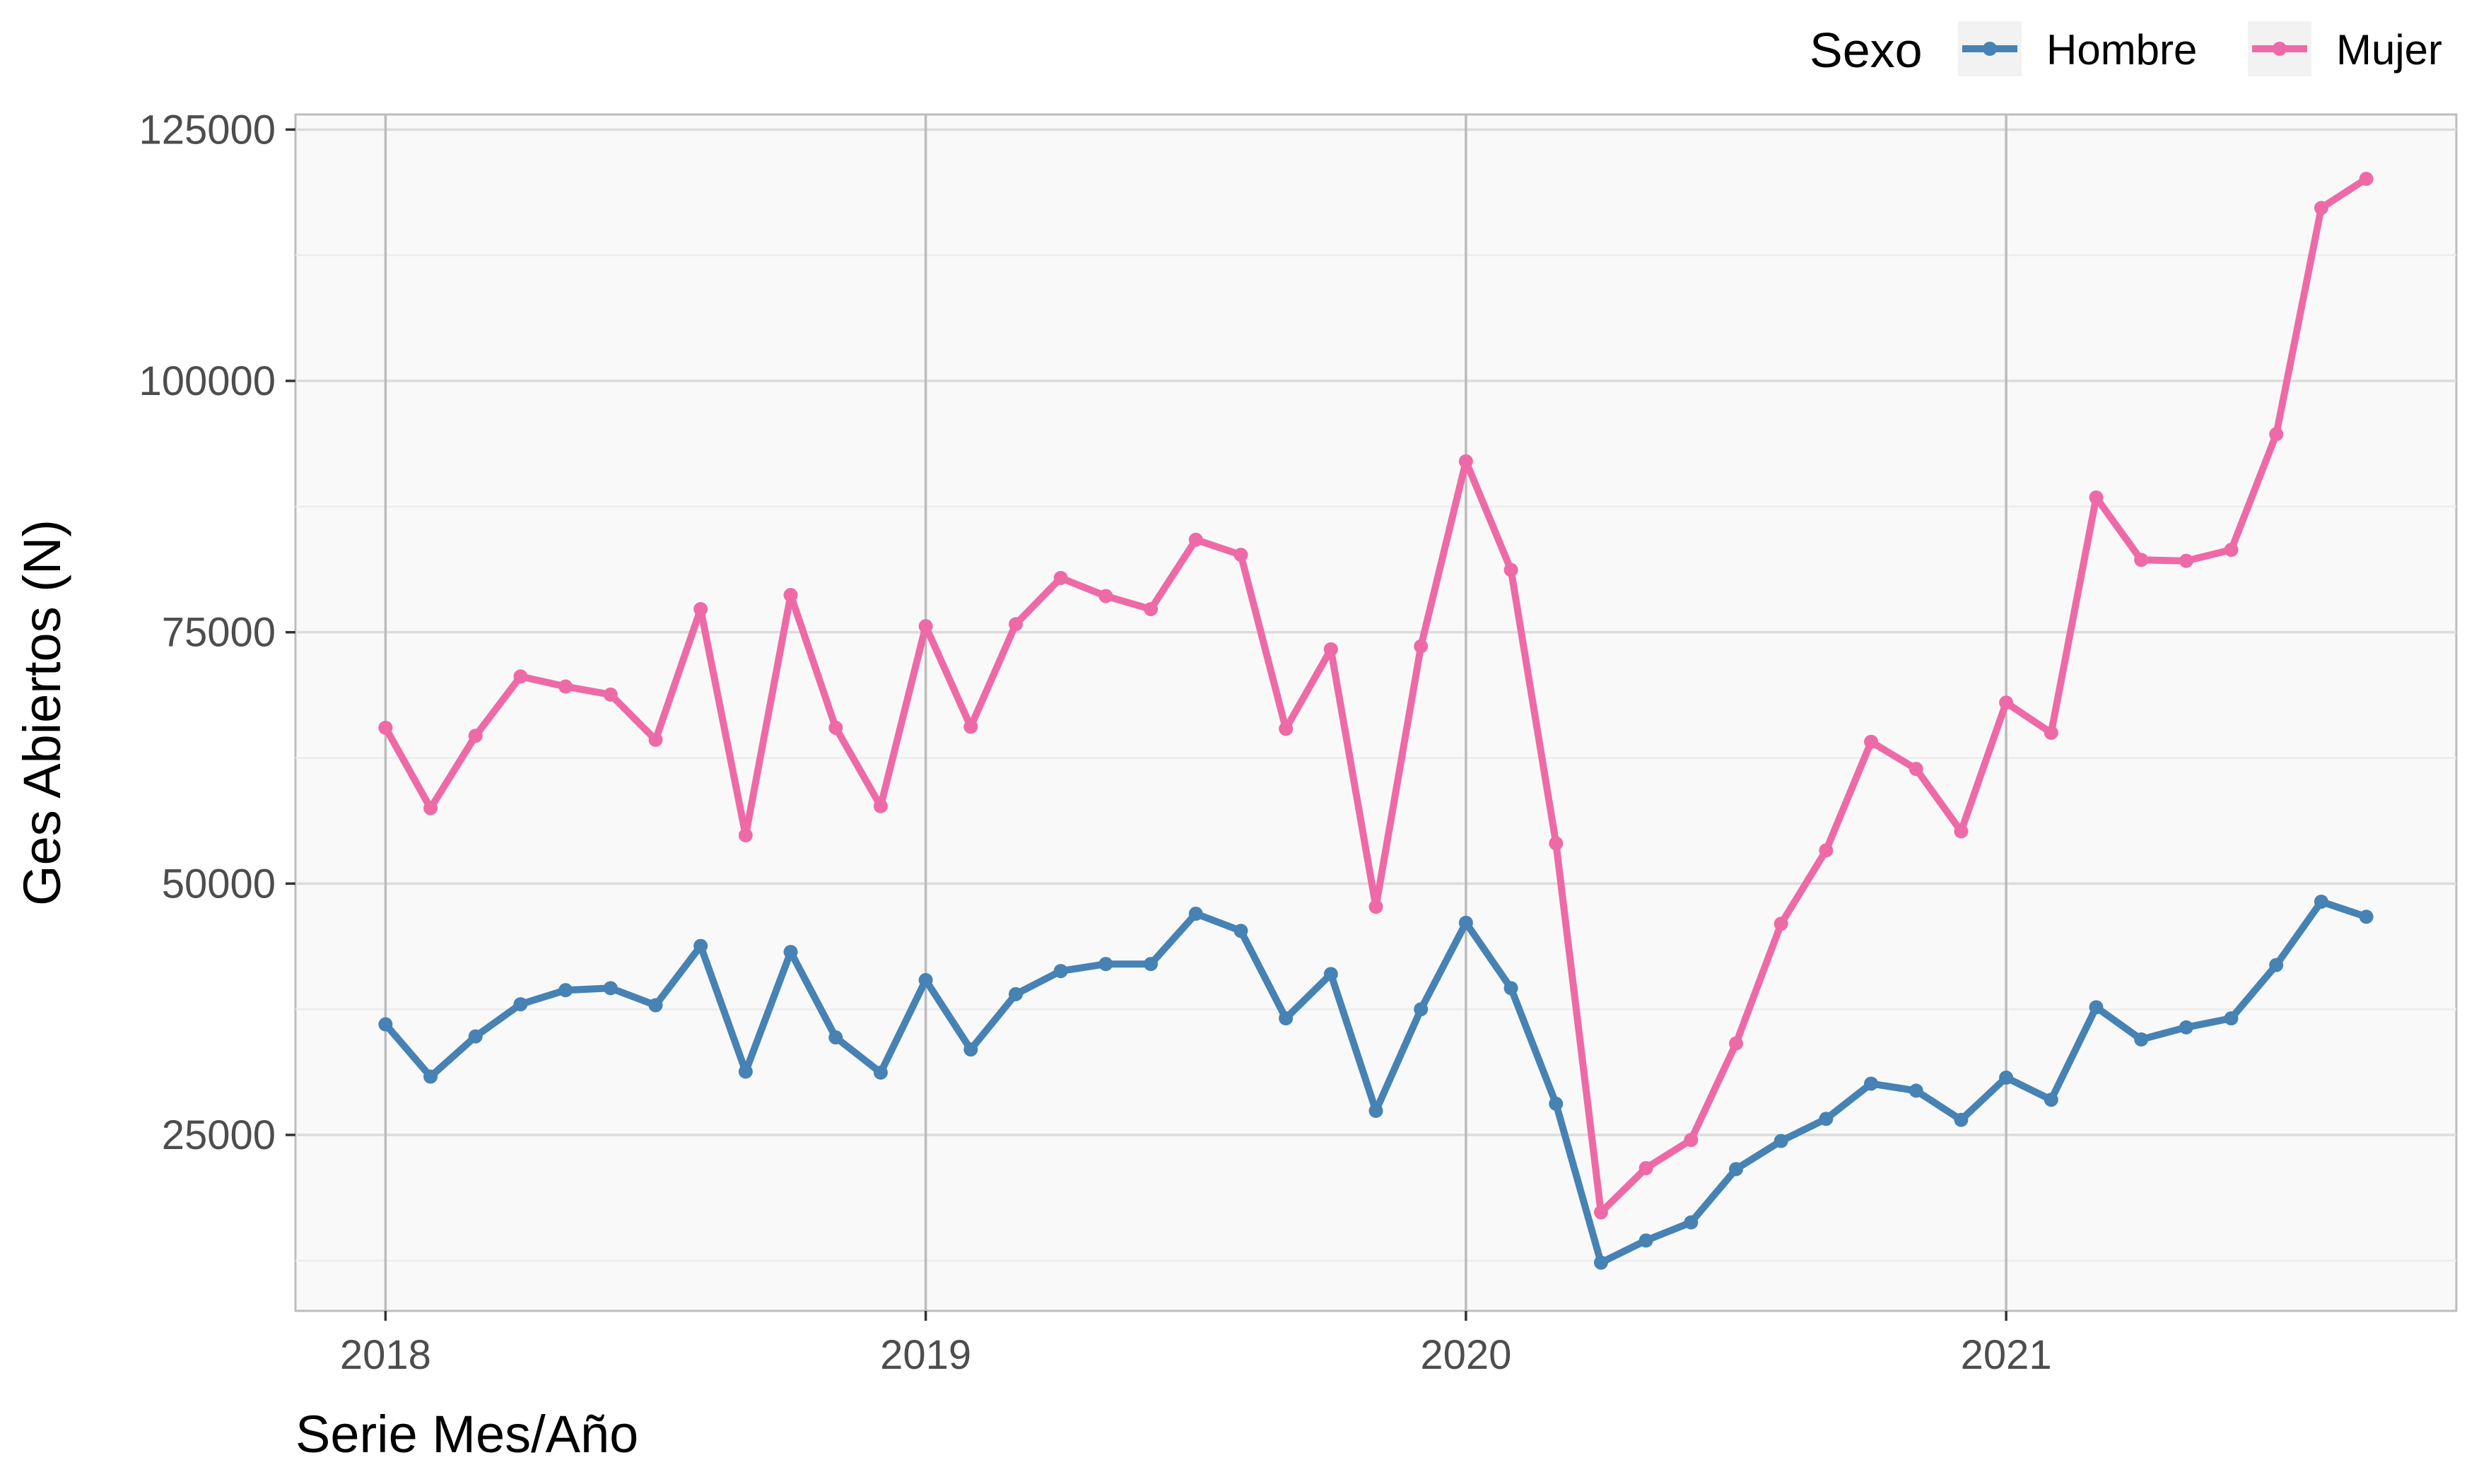  What do you see at coordinates (1465, 1355) in the screenshot?
I see `x-tick-label: 2020` at bounding box center [1465, 1355].